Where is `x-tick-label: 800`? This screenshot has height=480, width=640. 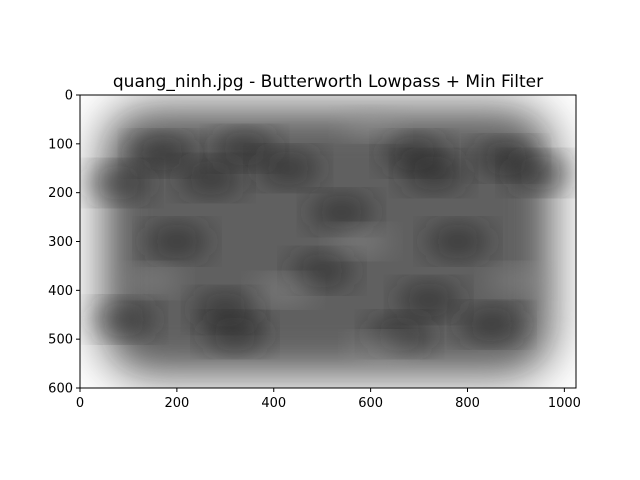 x-tick-label: 800 is located at coordinates (467, 403).